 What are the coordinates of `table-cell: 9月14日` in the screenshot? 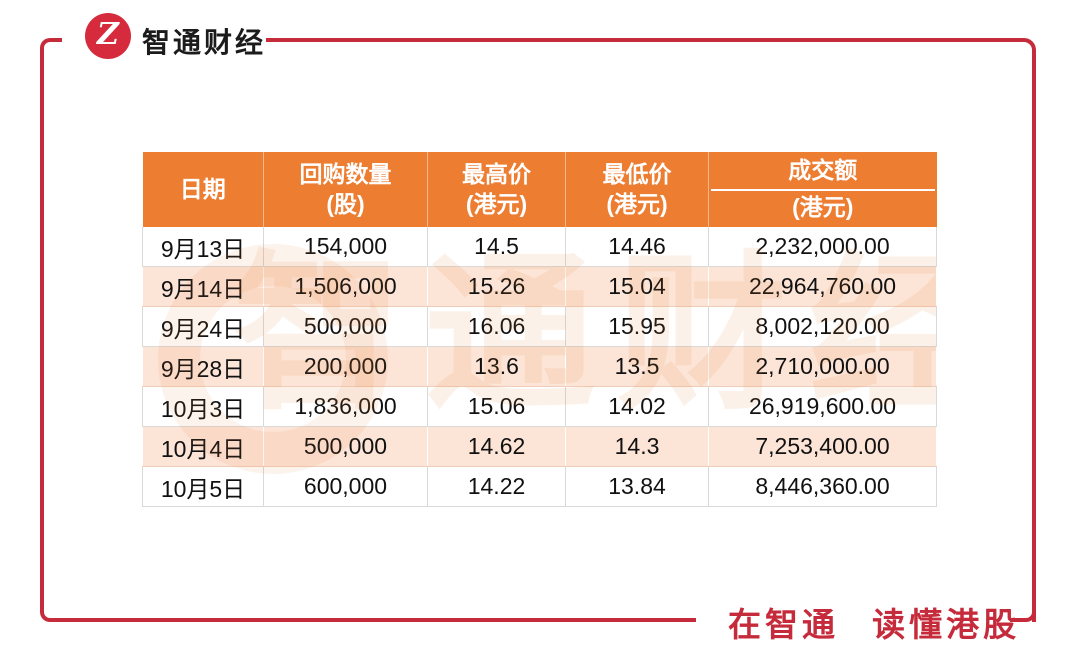 It's located at (203, 286).